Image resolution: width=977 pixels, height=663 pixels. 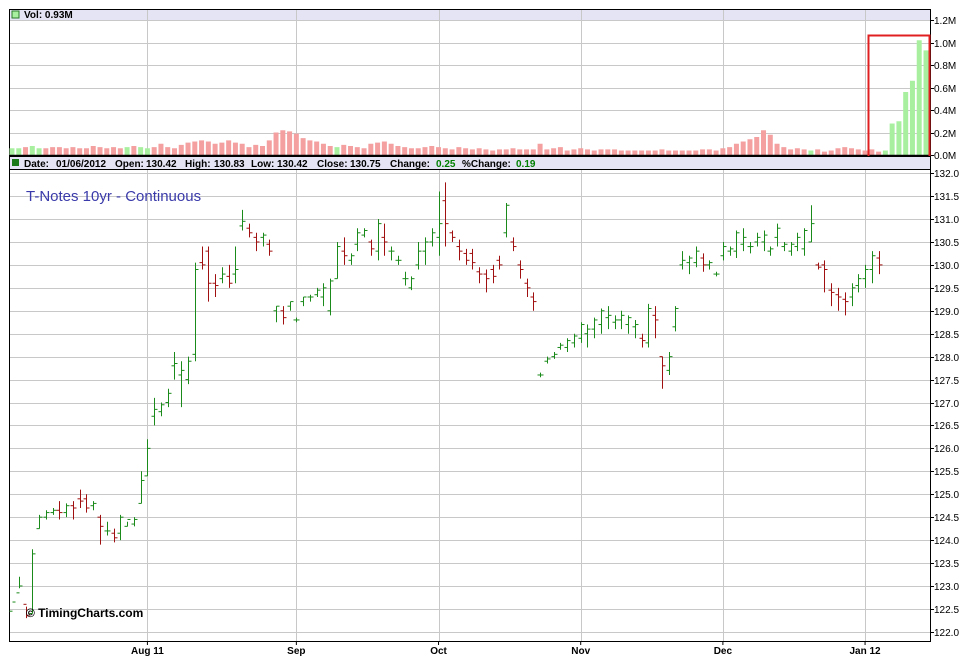 I want to click on low-value: 130.42, so click(x=292, y=164).